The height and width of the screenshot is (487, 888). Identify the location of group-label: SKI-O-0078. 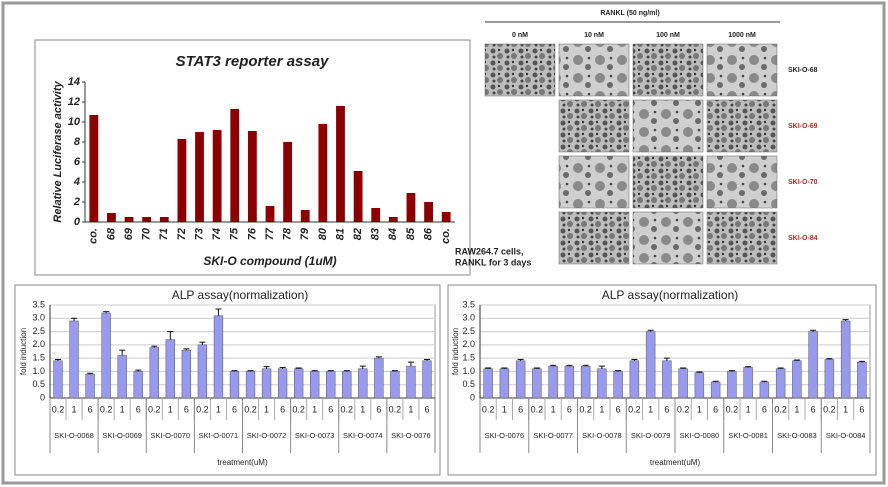
(602, 435).